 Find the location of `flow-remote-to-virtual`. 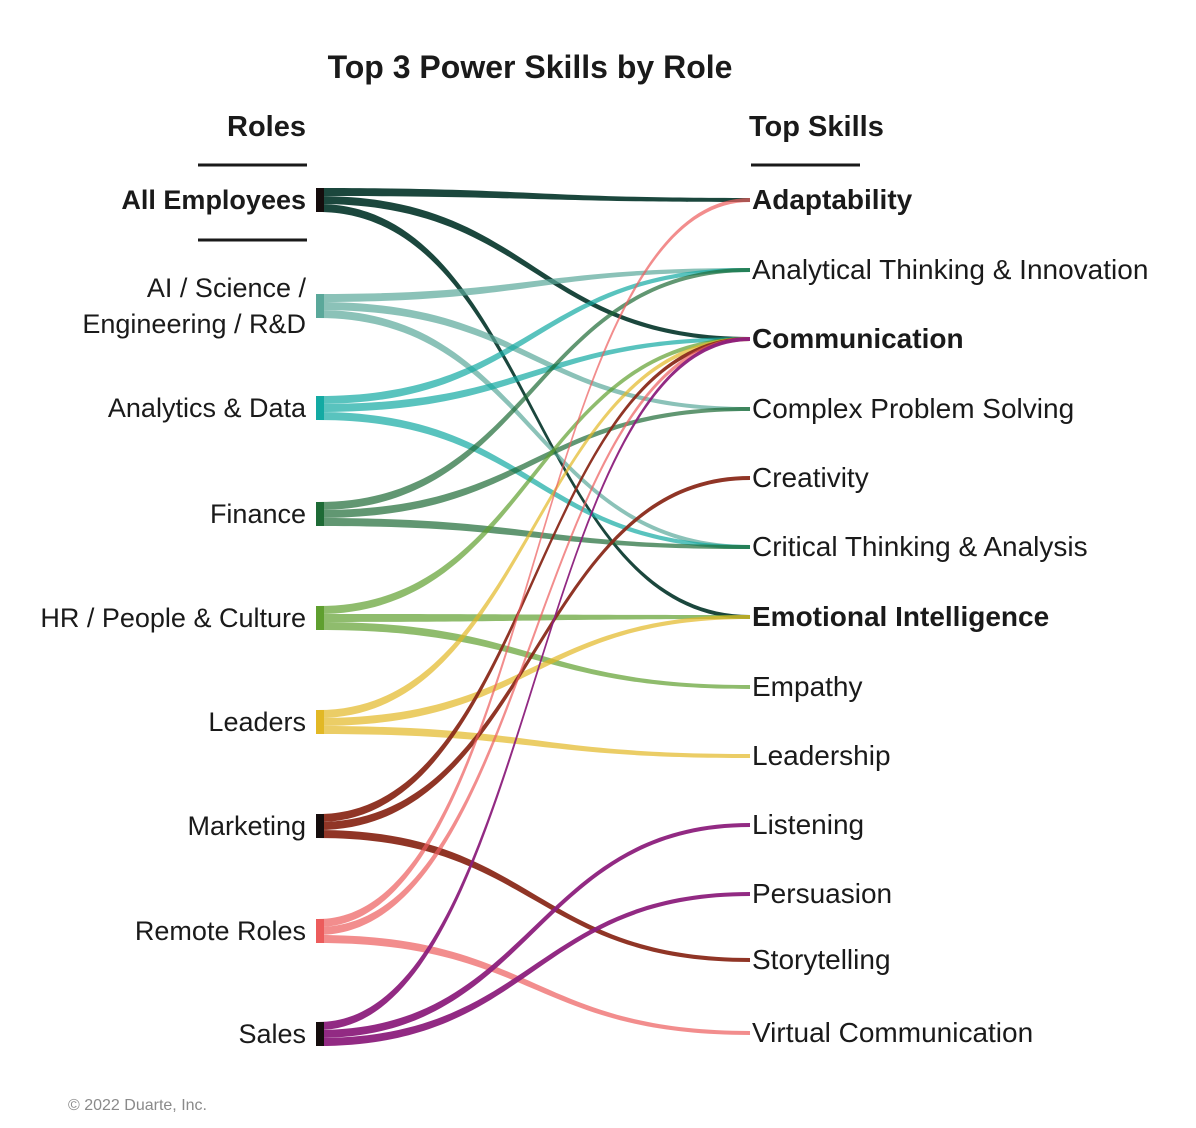

flow-remote-to-virtual is located at coordinates (534, 985).